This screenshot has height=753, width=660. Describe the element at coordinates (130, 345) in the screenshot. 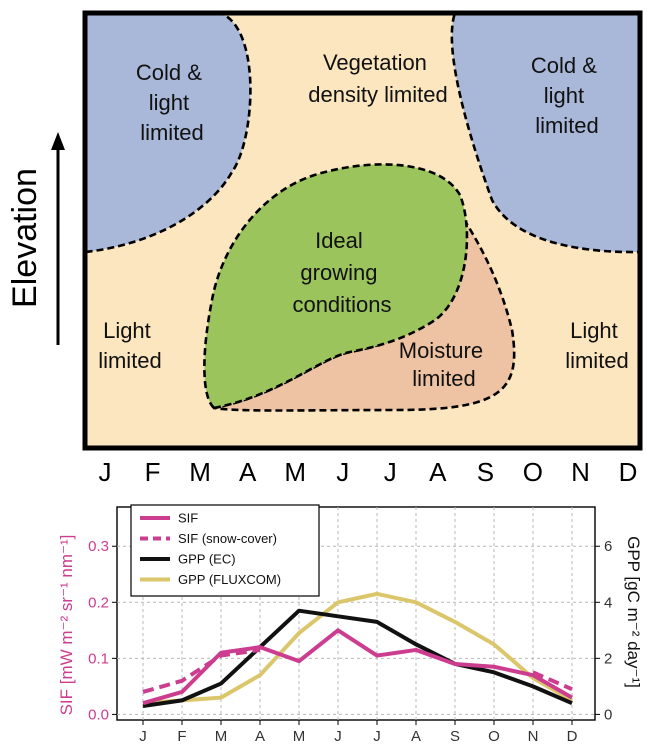

I see `light-left-label: Light limited` at that location.